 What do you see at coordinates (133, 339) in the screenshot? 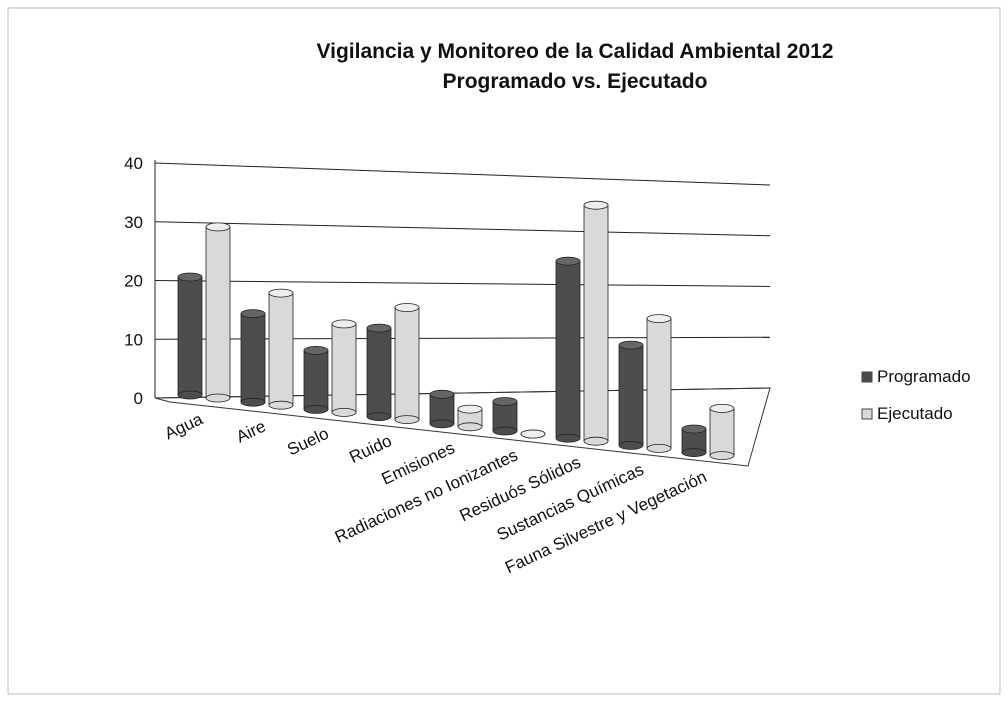
I see `y-tick-label: 10` at bounding box center [133, 339].